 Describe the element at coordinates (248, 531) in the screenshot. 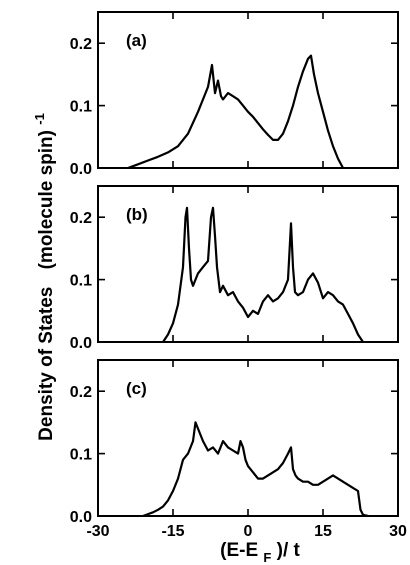

I see `x-tick-label: 0` at that location.